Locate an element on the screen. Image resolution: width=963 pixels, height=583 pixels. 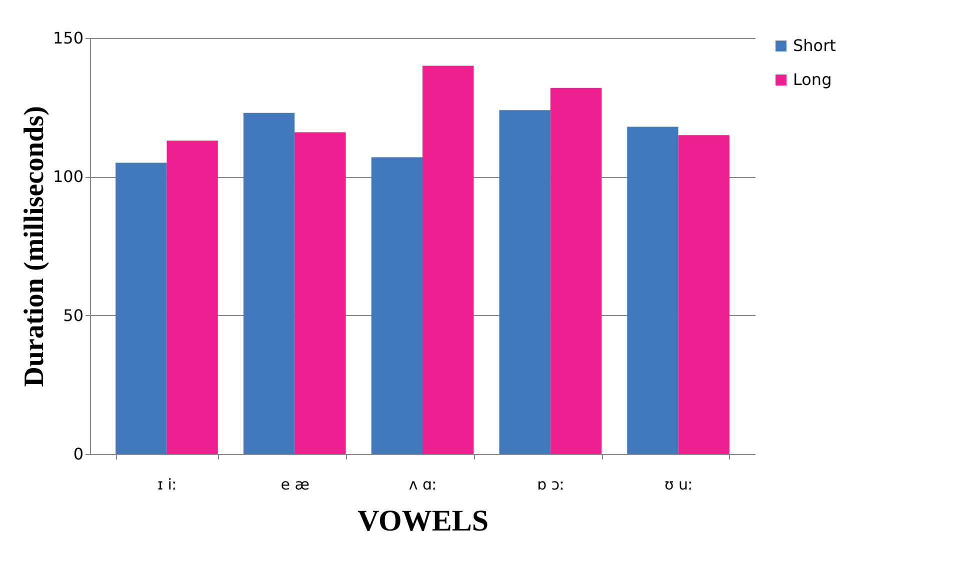
y-axis-title: Duration (milliseconds) is located at coordinates (34, 246).